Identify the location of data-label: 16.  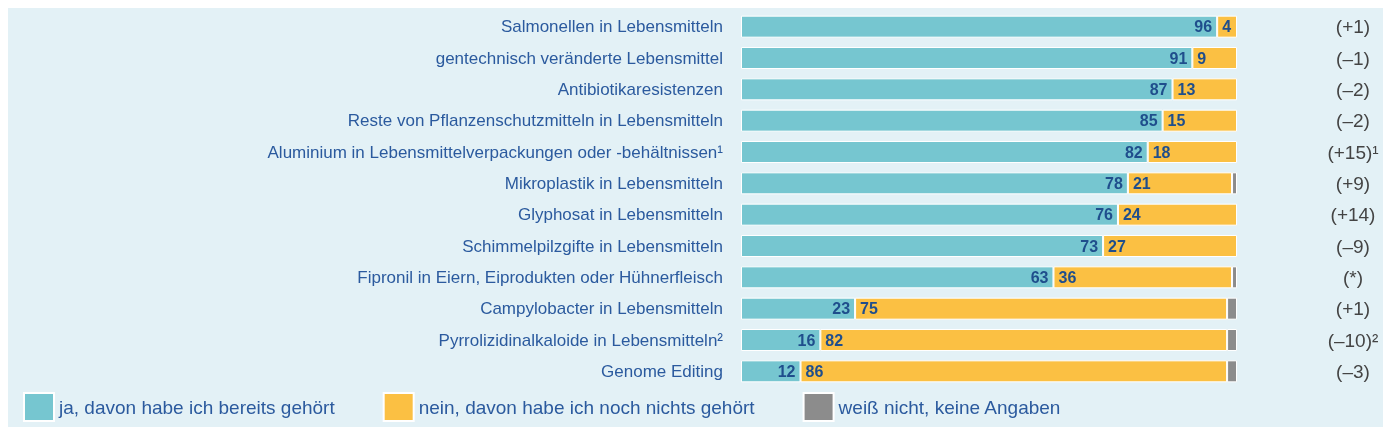
(806, 340).